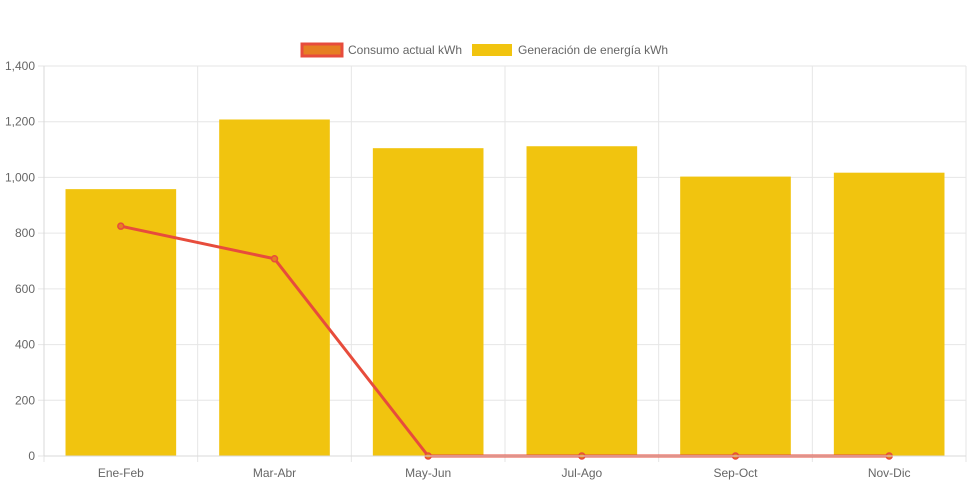 The image size is (971, 485). Describe the element at coordinates (581, 473) in the screenshot. I see `x-tick-label: Jul-Ago` at that location.